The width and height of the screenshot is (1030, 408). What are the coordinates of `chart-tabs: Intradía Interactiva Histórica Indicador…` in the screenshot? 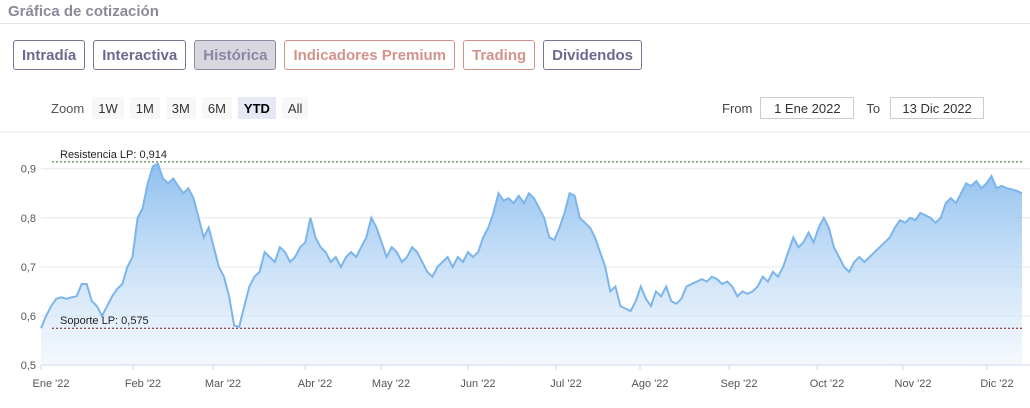 It's located at (328, 55).